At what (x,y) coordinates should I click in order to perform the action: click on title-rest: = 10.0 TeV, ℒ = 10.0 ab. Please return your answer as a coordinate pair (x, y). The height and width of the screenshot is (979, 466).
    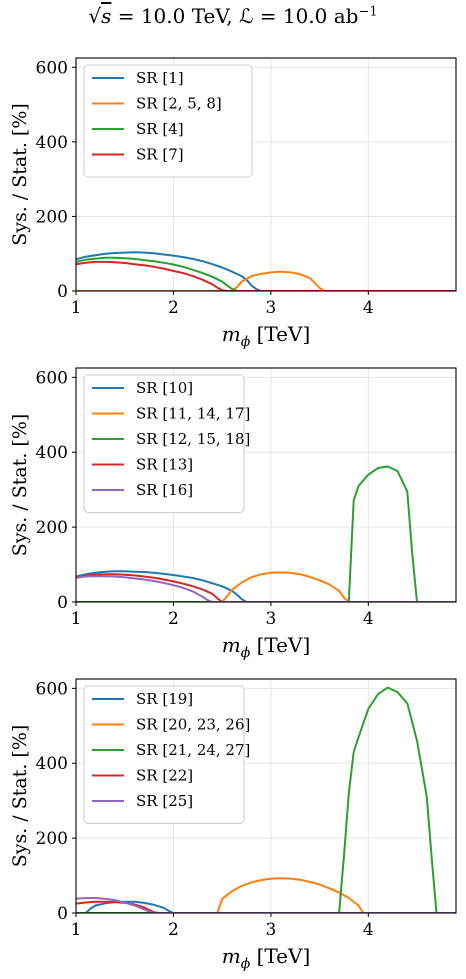
    Looking at the image, I should click on (235, 16).